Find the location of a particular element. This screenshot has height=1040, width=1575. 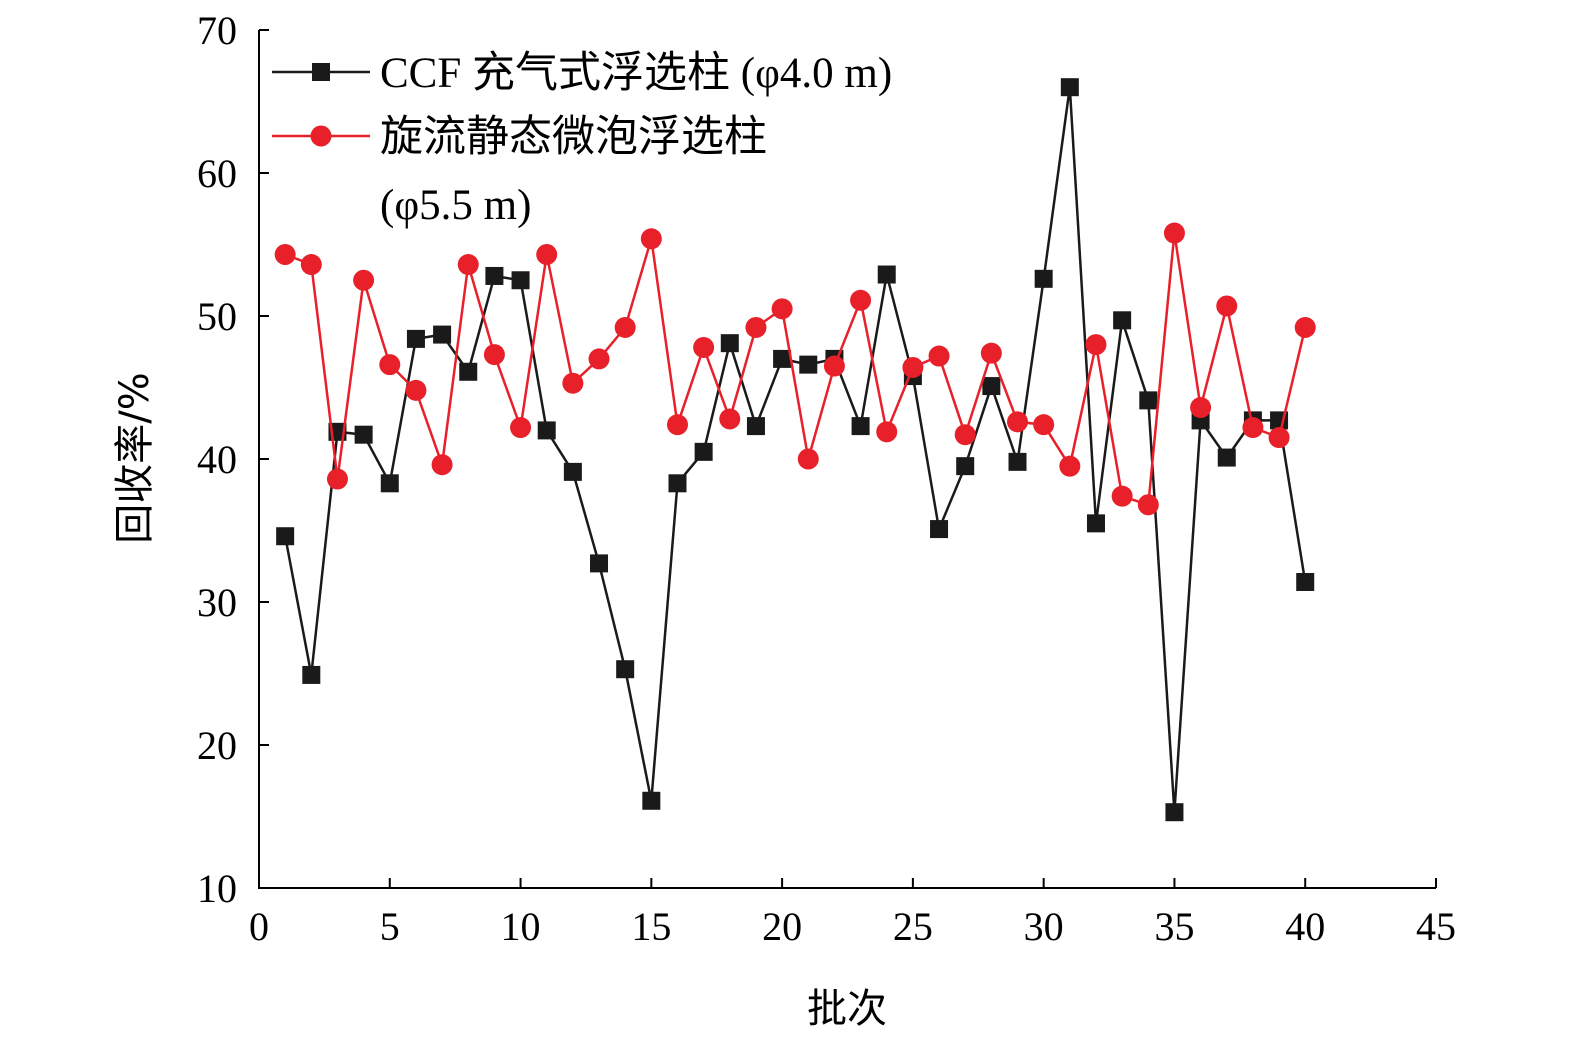

y-tick-label: 40 is located at coordinates (217, 459).